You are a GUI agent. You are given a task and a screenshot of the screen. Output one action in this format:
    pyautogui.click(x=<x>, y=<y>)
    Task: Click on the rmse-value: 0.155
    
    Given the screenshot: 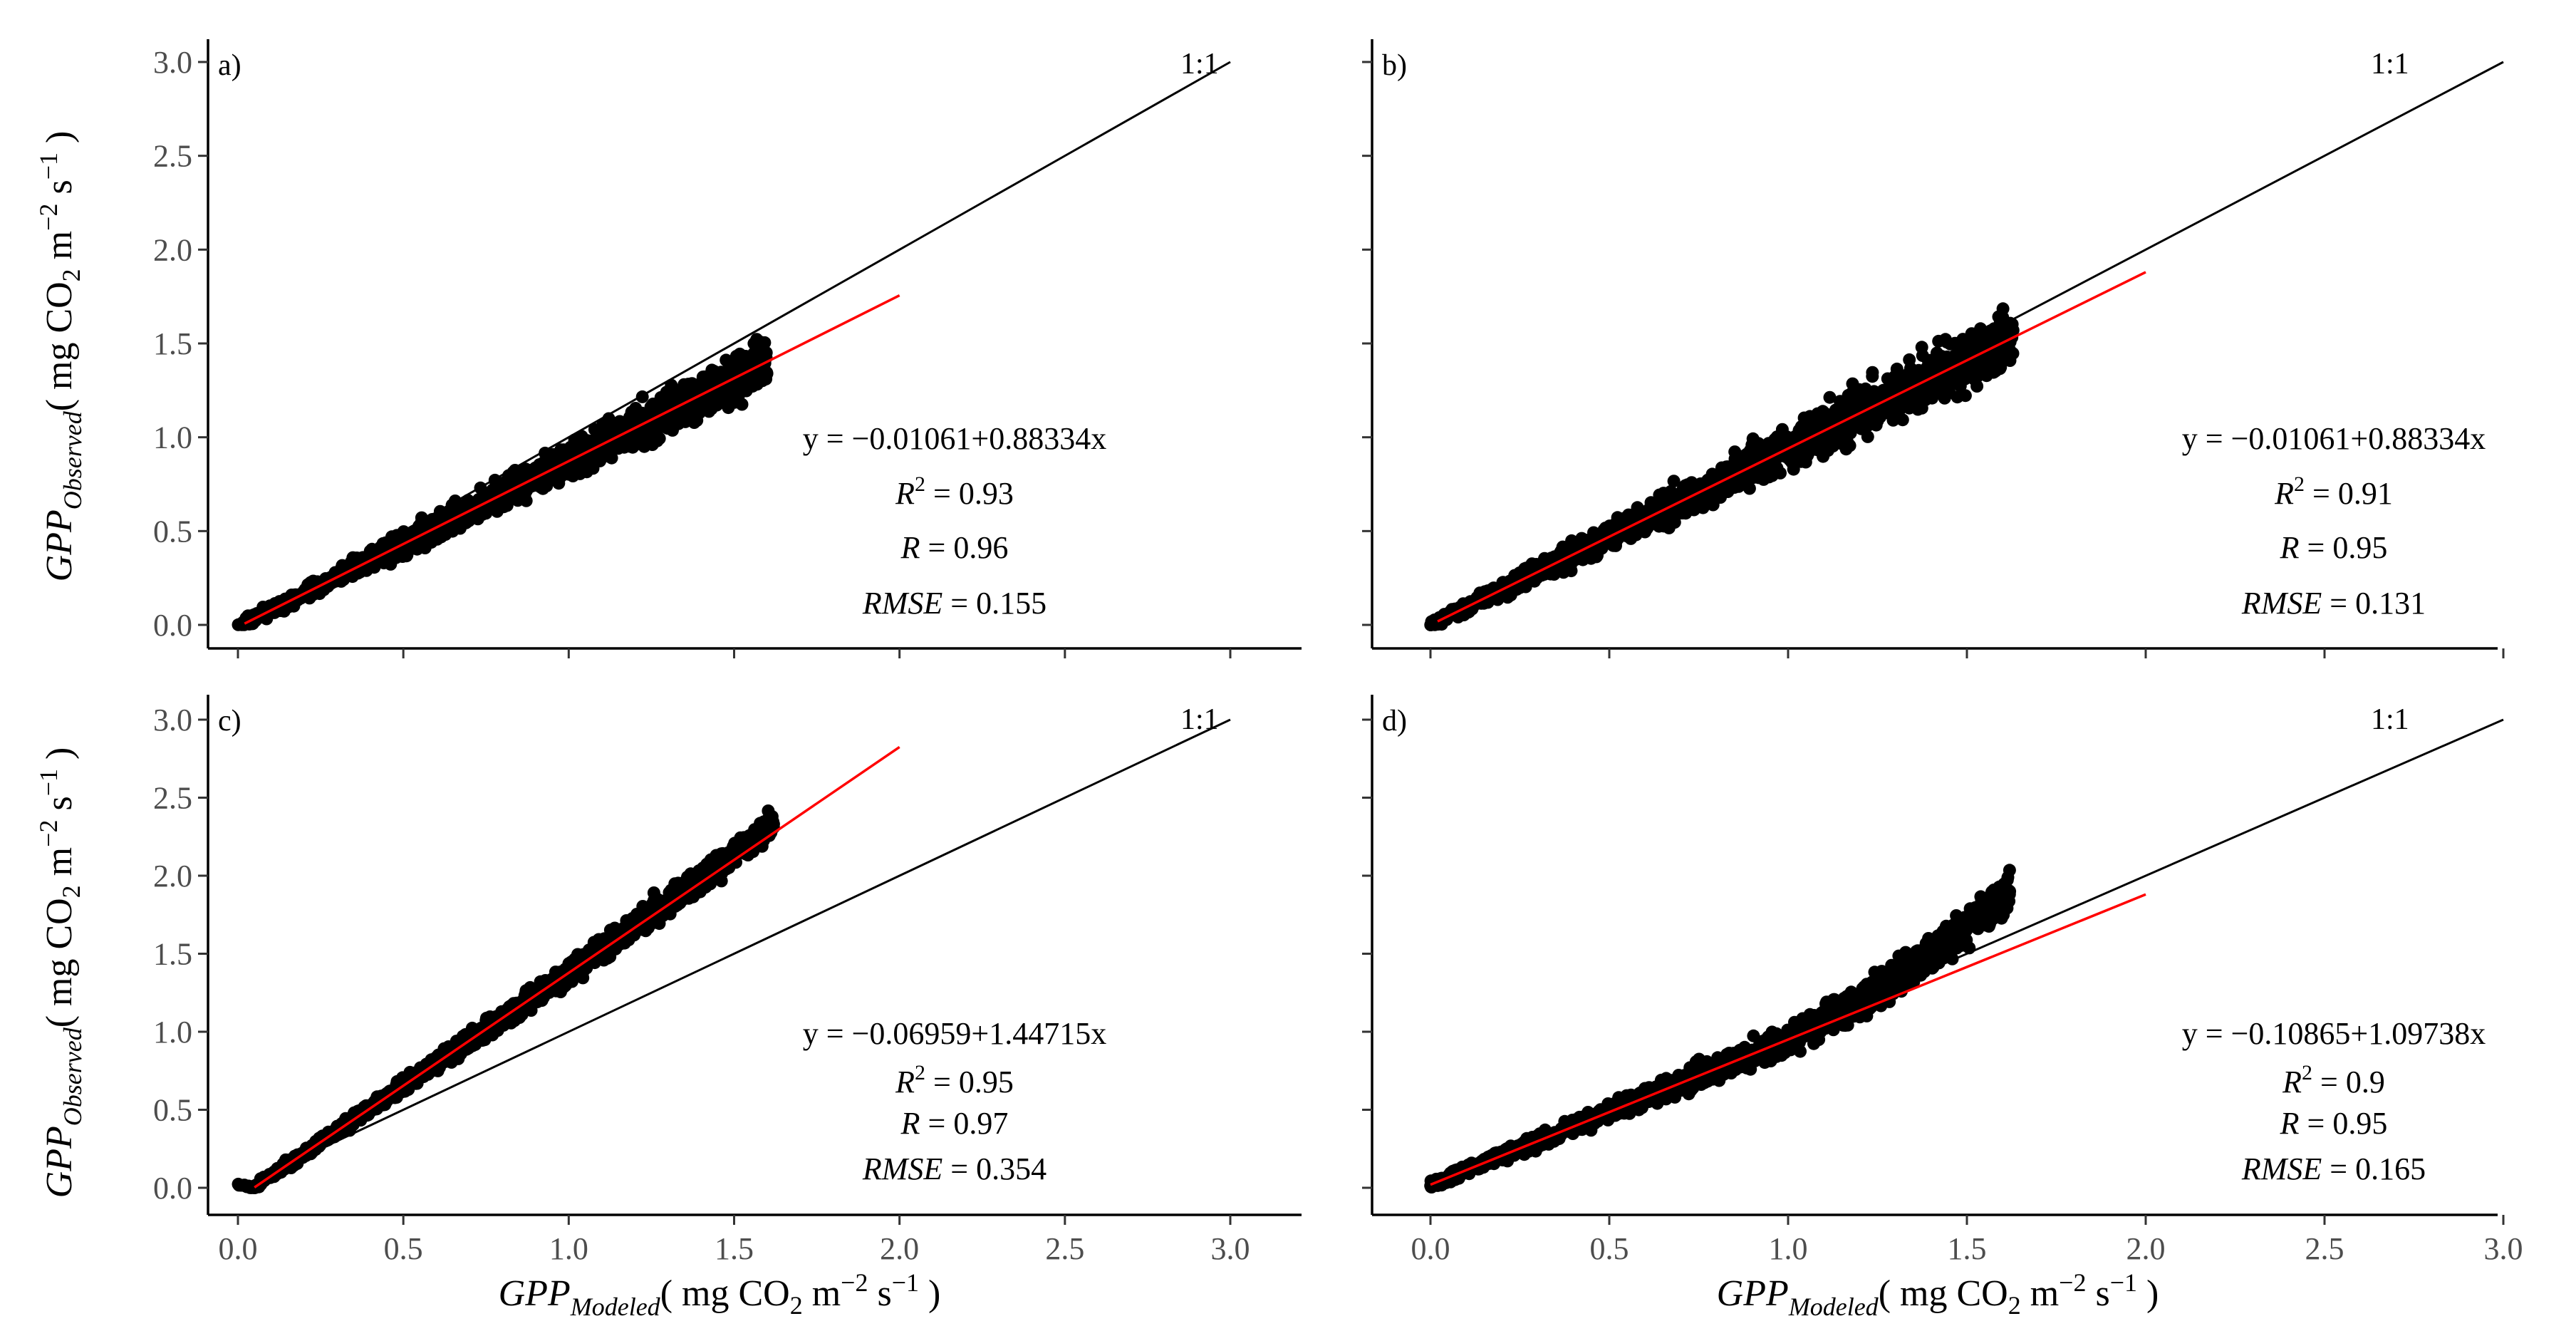 What is the action you would take?
    pyautogui.click(x=1011, y=603)
    